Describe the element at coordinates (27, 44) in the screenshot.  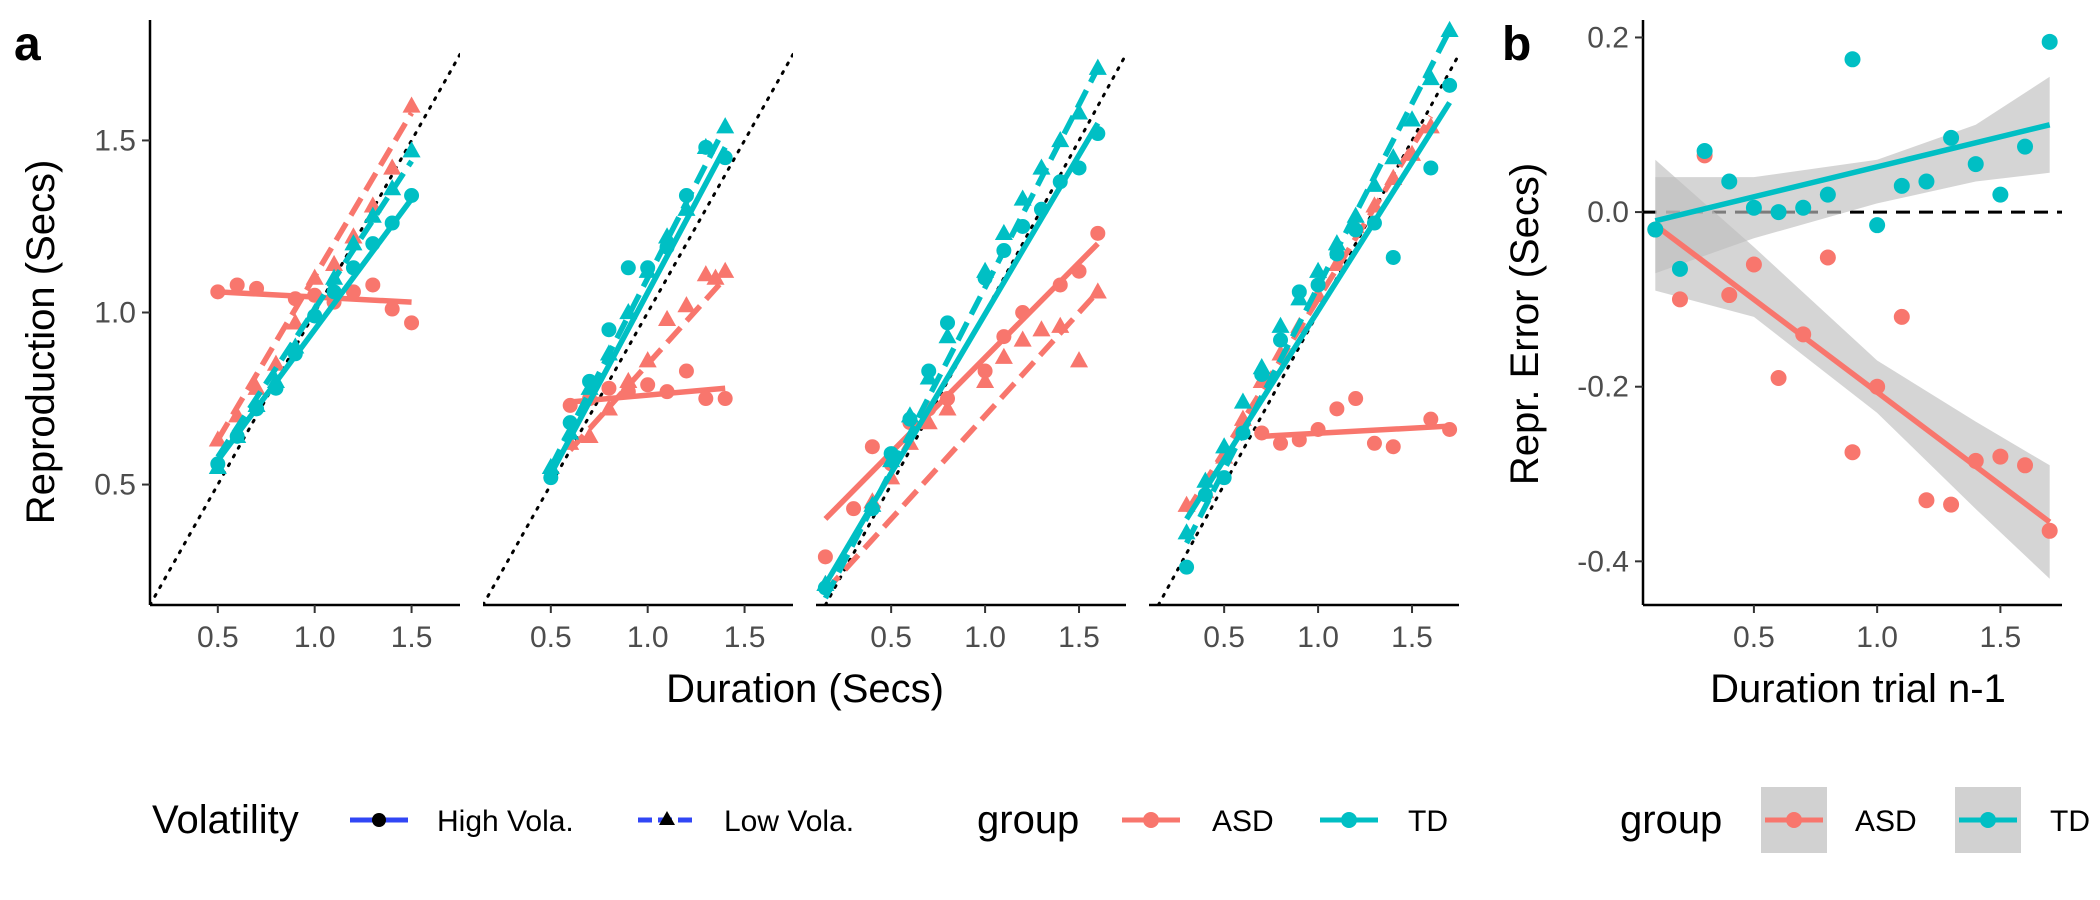
I see `panel-label-a: a` at that location.